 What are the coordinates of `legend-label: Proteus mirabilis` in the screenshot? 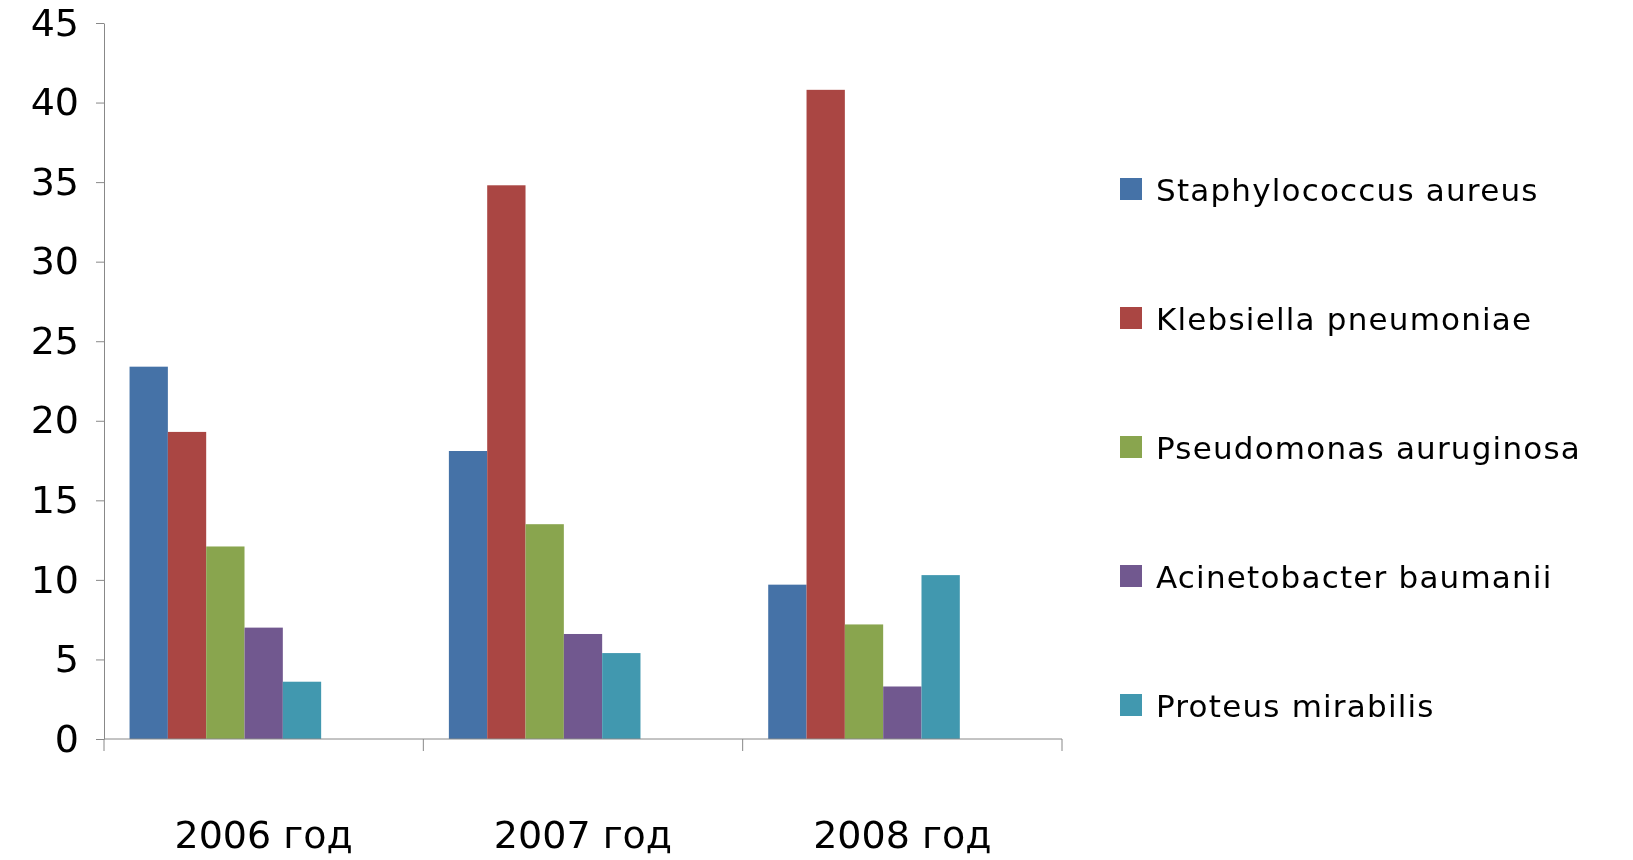 It's located at (1295, 706).